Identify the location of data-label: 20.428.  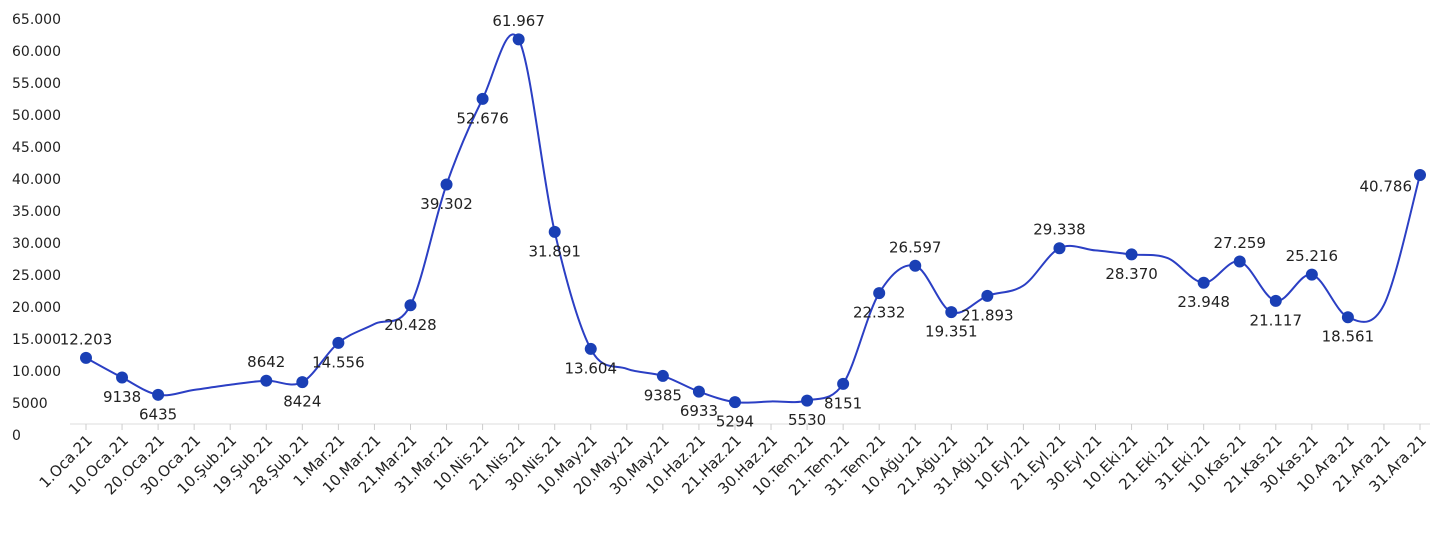
(410, 325).